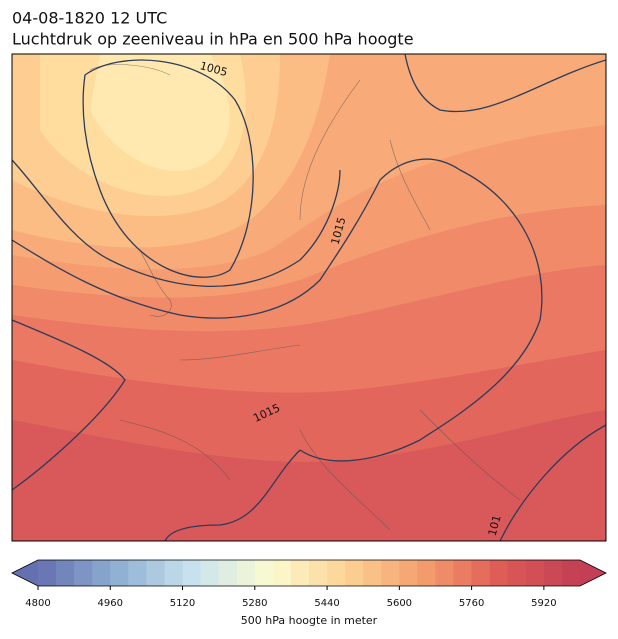 The width and height of the screenshot is (618, 639). I want to click on colorbar-tick-label: 5440, so click(326, 603).